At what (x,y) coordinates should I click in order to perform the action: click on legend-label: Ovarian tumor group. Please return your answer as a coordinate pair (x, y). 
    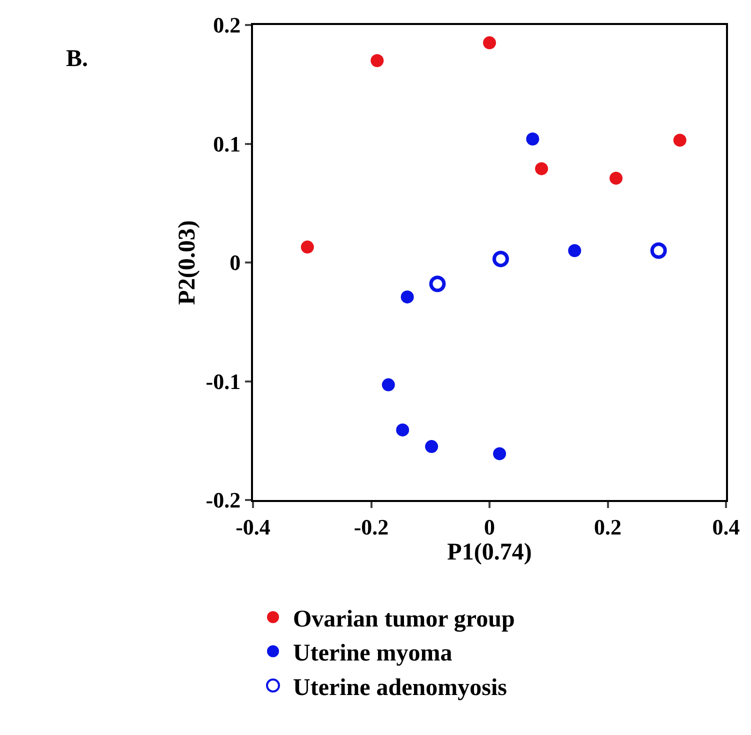
    Looking at the image, I should click on (404, 619).